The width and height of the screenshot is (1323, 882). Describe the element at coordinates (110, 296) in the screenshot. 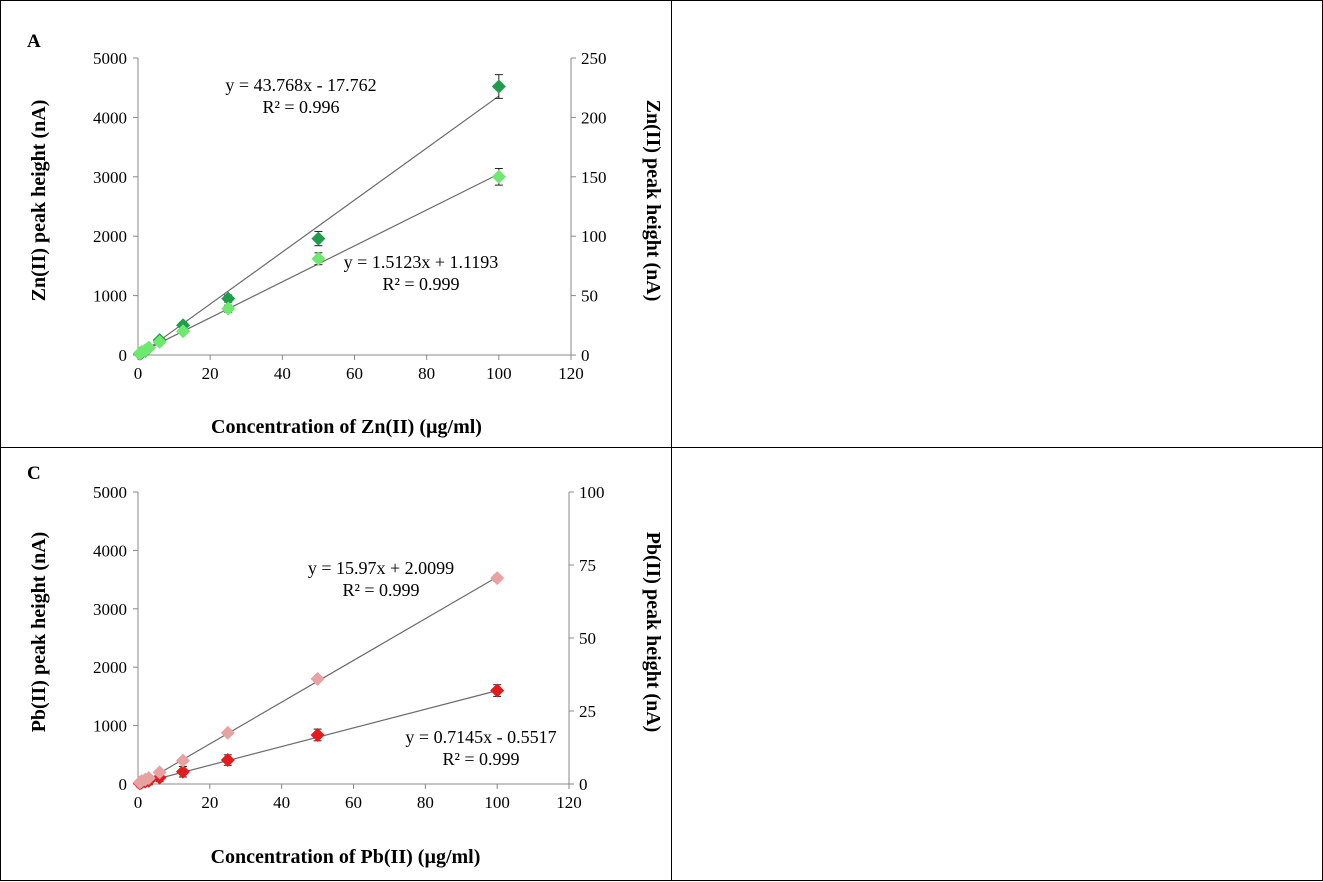

I see `y-tick-label-a: 1000` at that location.